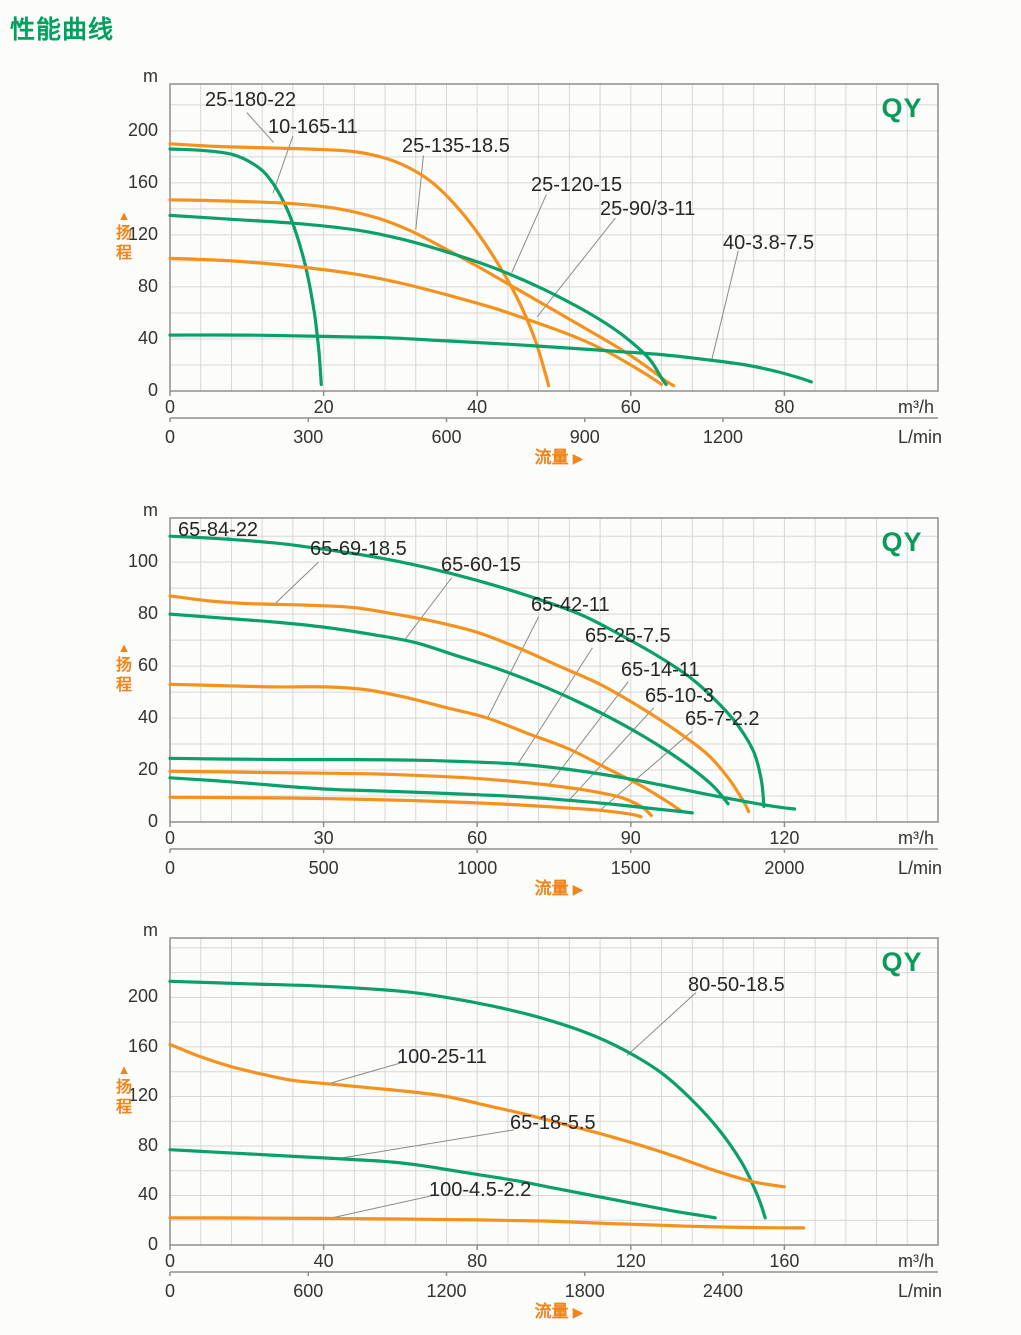  What do you see at coordinates (784, 868) in the screenshot?
I see `lmin-tick-label: 2000` at bounding box center [784, 868].